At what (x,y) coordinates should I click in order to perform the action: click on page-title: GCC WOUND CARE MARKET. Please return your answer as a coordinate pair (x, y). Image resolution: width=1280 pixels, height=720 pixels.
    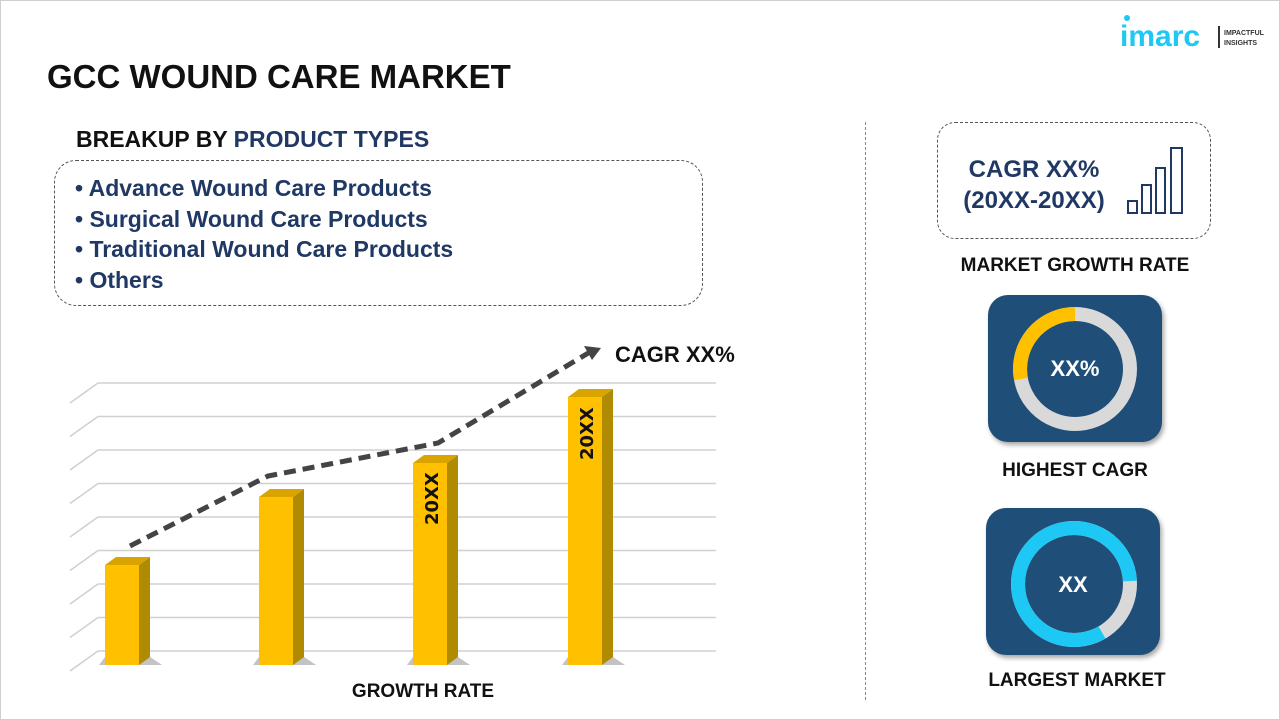
    Looking at the image, I should click on (279, 76).